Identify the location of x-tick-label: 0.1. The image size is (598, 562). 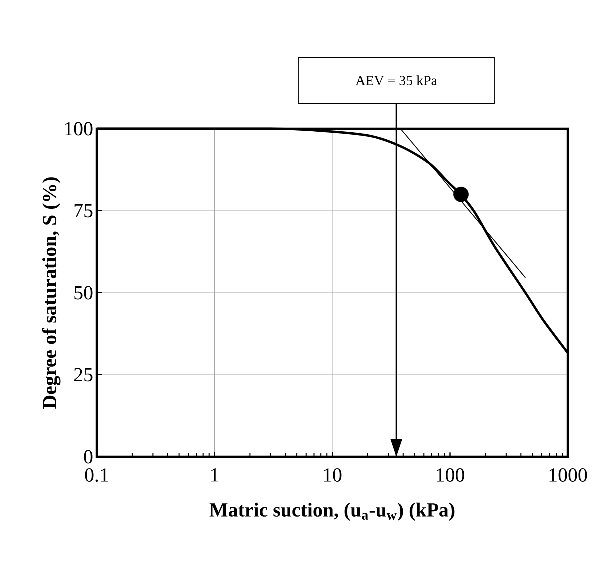
(96, 475).